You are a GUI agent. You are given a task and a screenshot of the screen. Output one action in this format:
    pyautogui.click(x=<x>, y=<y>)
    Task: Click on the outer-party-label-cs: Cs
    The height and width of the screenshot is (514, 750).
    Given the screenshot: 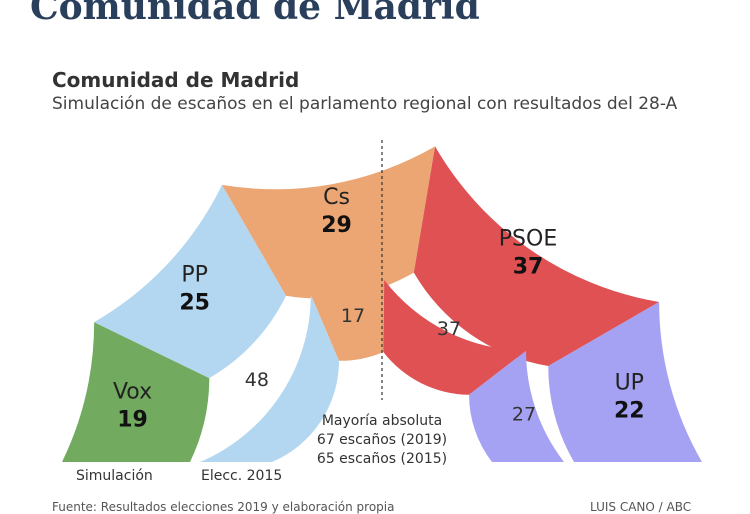 What is the action you would take?
    pyautogui.click(x=336, y=197)
    